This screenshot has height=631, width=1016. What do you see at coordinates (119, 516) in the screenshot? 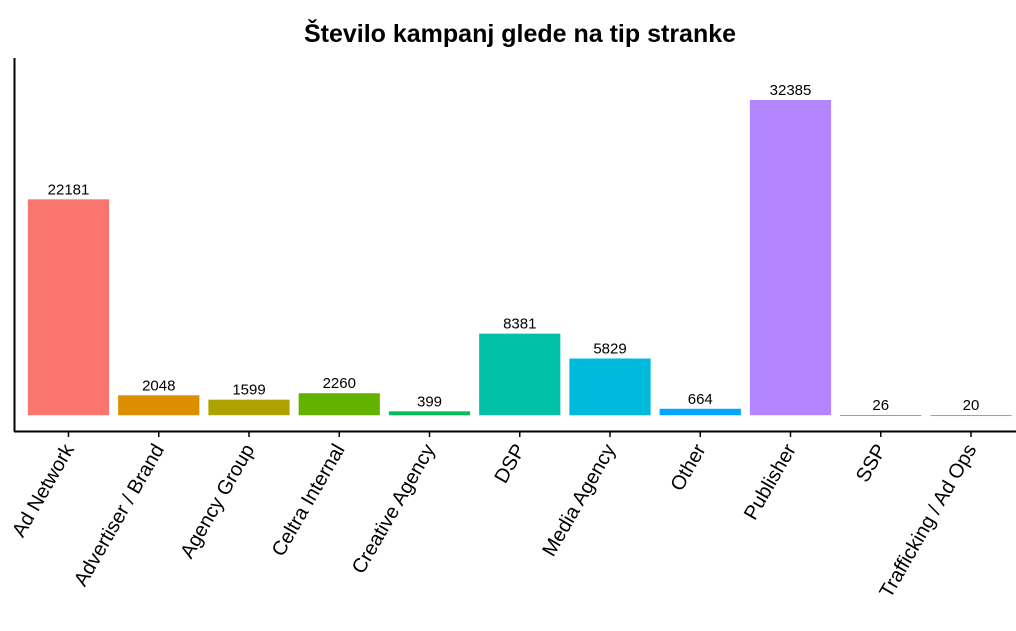
I see `x-tick-label: Advertiser / Brand` at bounding box center [119, 516].